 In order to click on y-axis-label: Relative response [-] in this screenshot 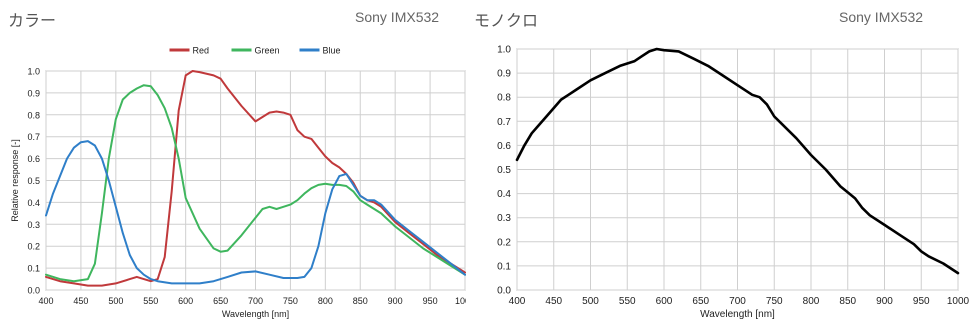, I will do `click(15, 180)`.